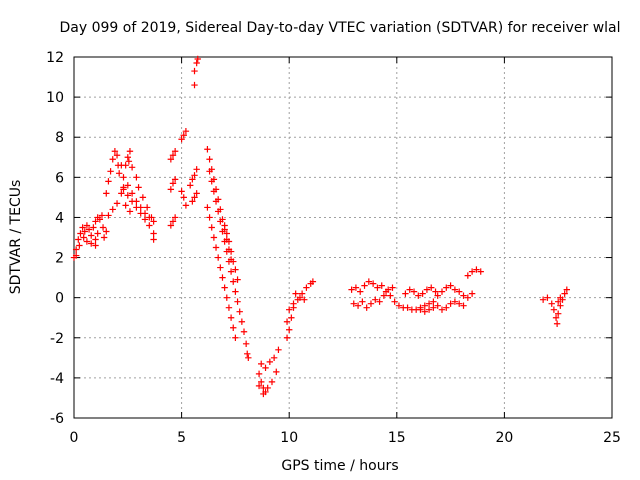 The image size is (640, 480). Describe the element at coordinates (339, 466) in the screenshot. I see `x-axis-label: GPS time / hours` at that location.